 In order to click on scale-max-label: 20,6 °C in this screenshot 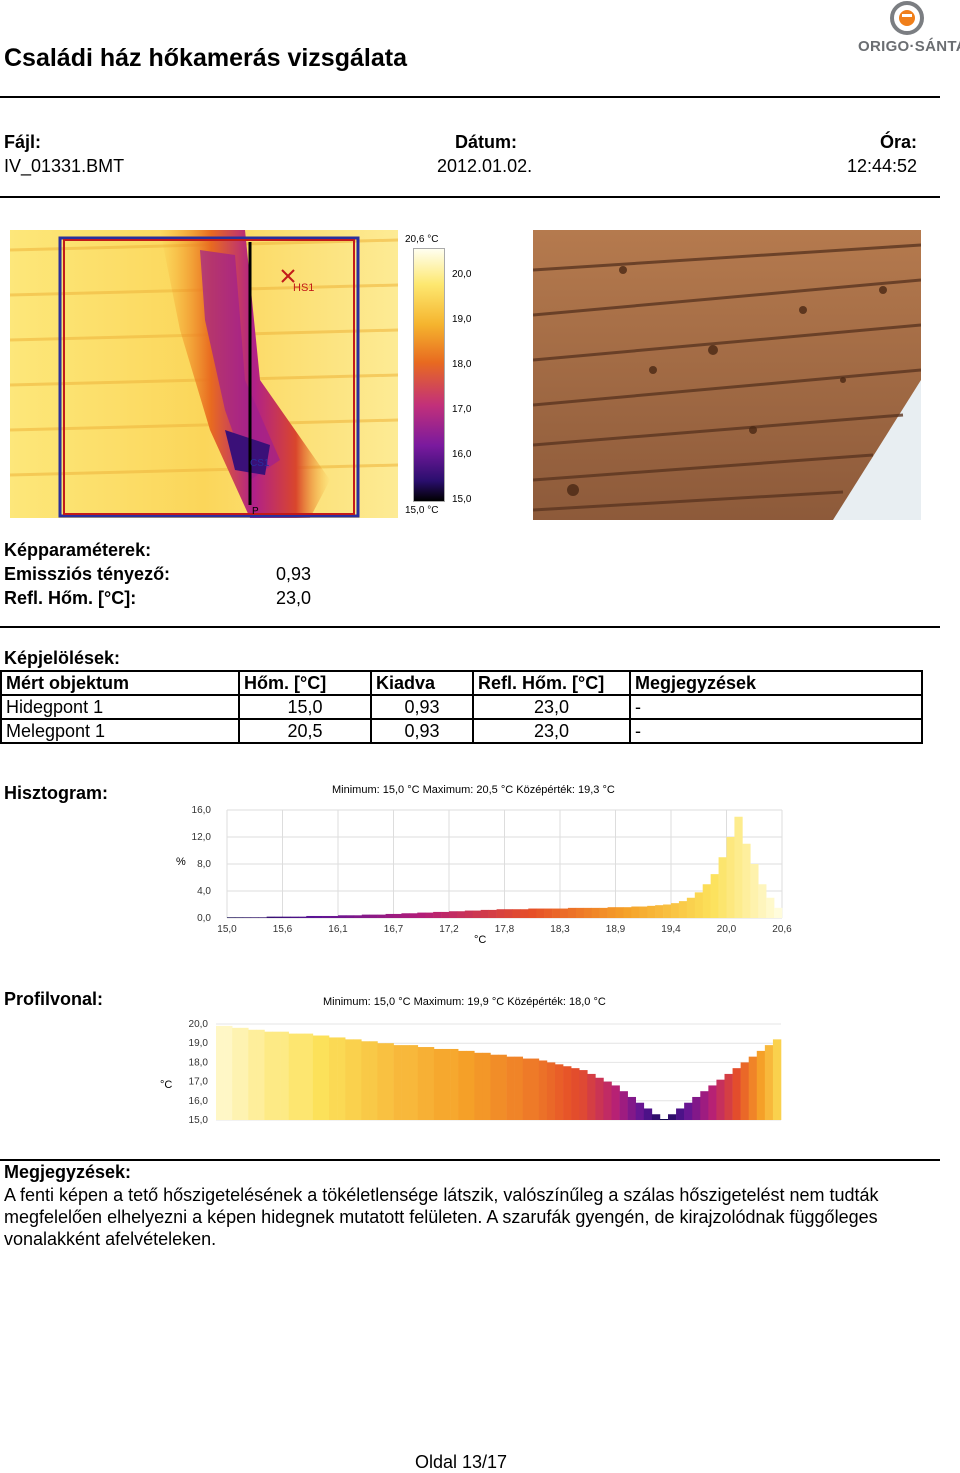, I will do `click(422, 239)`.